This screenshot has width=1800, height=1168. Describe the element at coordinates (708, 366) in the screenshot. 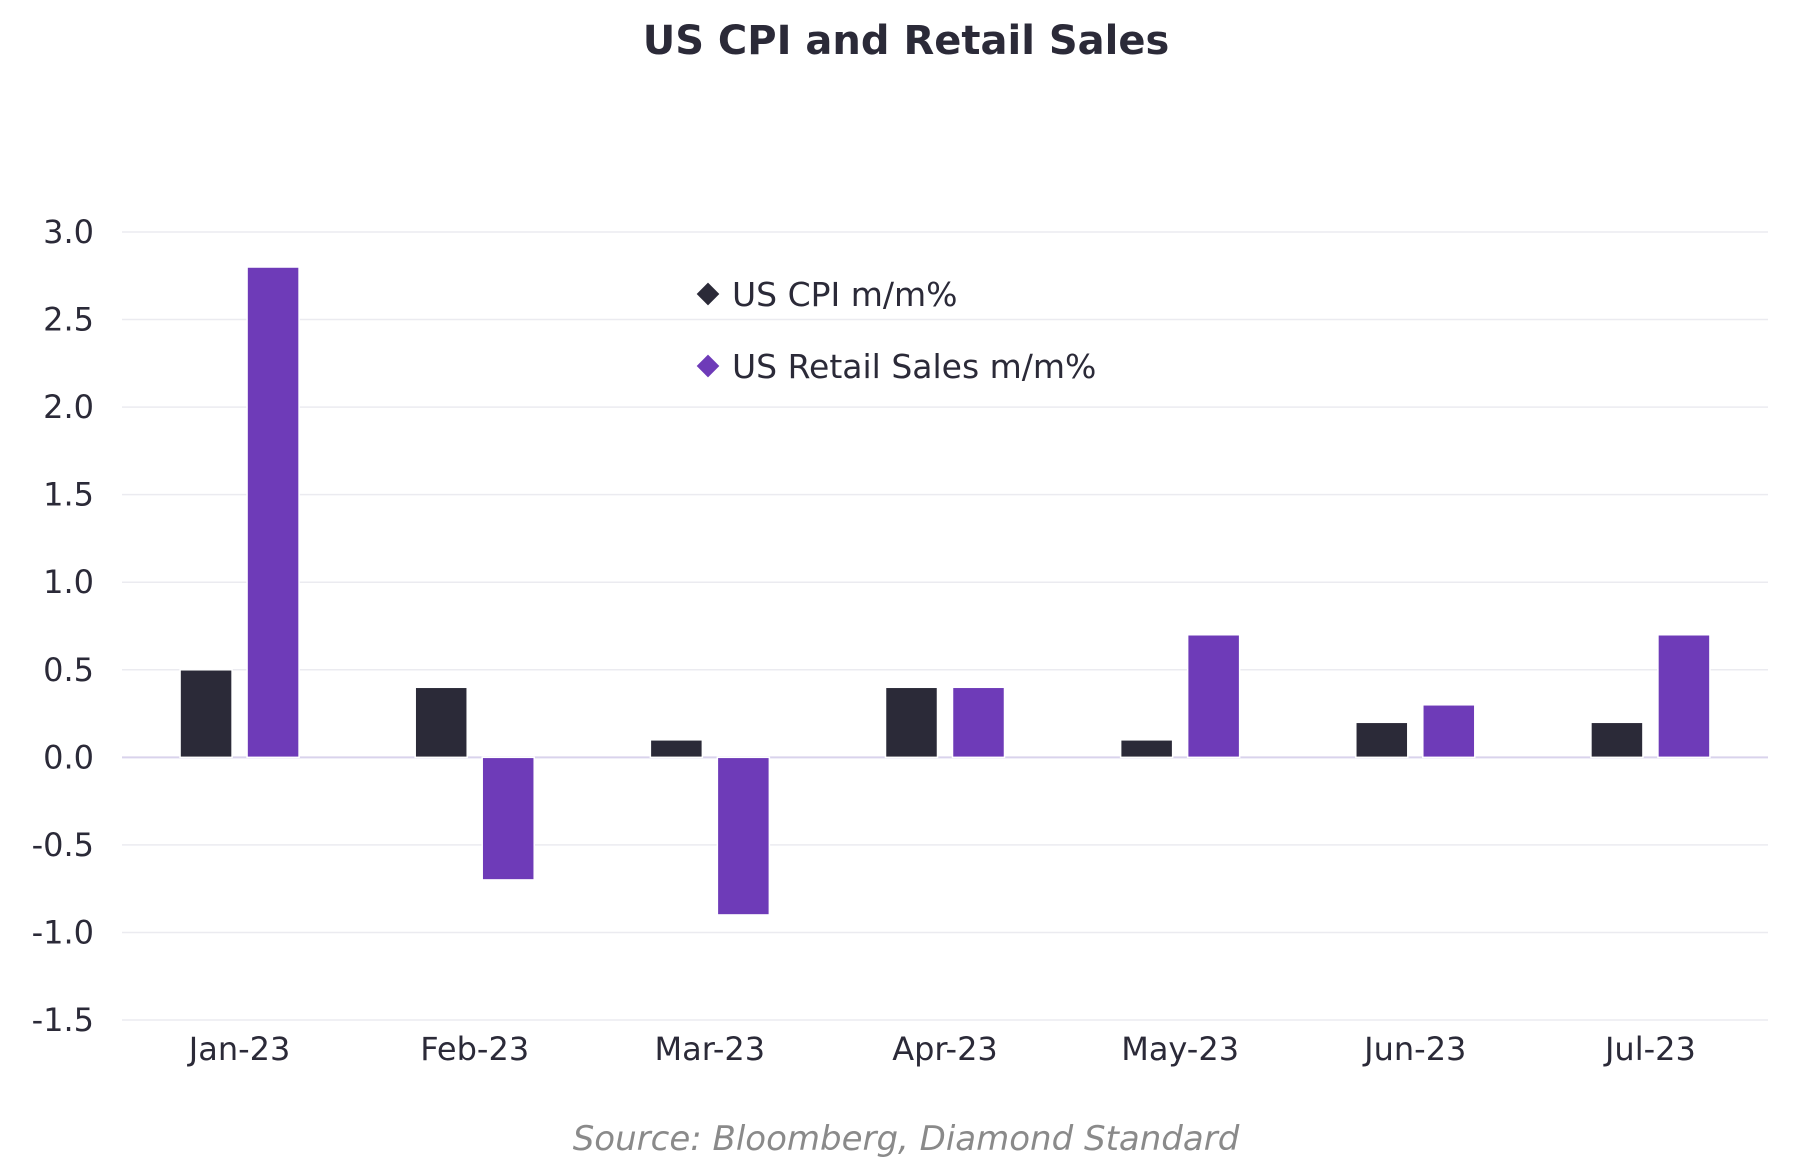

I see `legend-marker-retail` at that location.